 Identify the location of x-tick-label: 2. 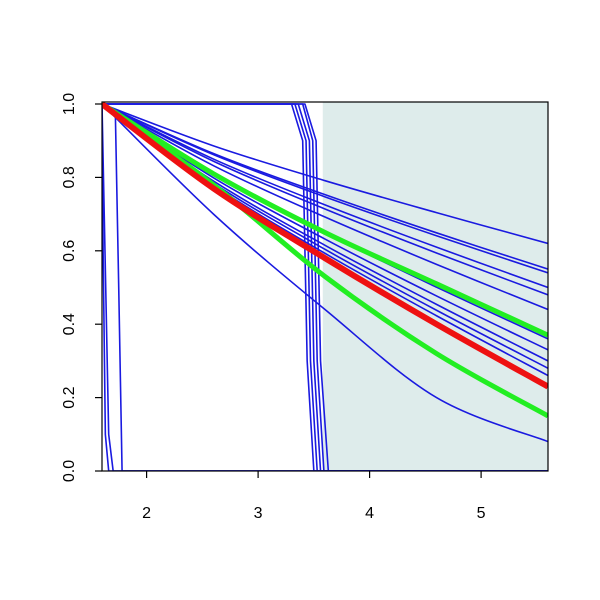
(146, 513).